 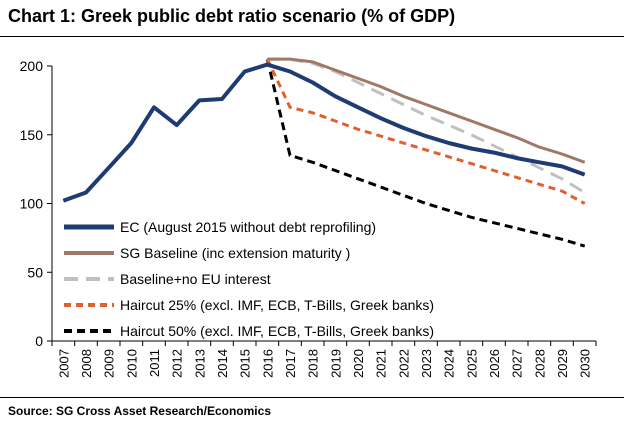 I want to click on title-rule, so click(x=312, y=36).